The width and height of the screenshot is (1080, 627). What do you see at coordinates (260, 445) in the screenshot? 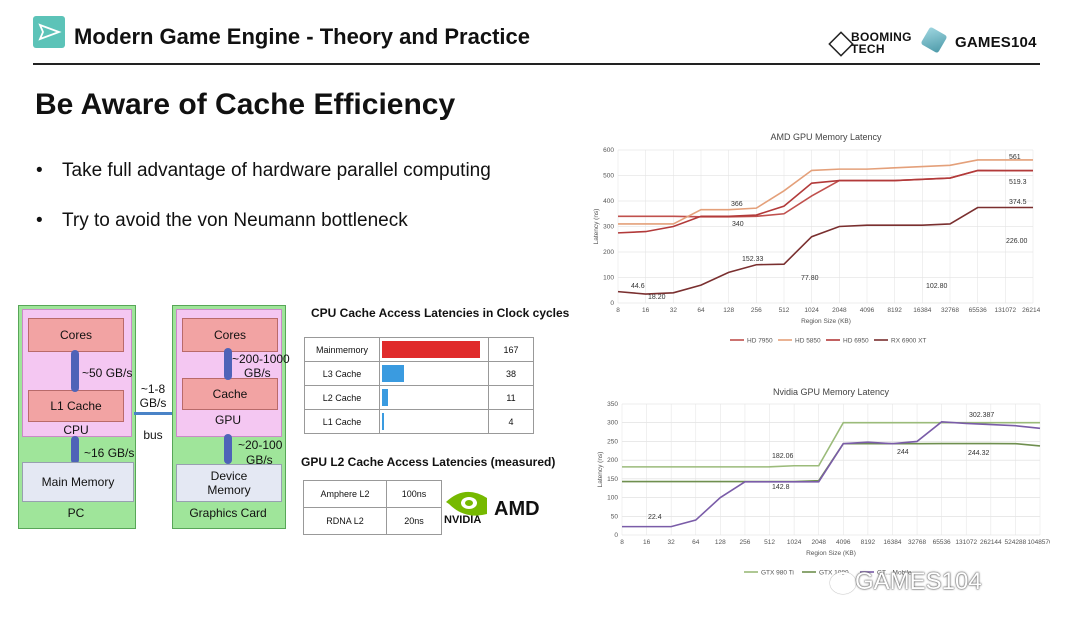
I see `bandwidth-label: ~20-100` at bounding box center [260, 445].